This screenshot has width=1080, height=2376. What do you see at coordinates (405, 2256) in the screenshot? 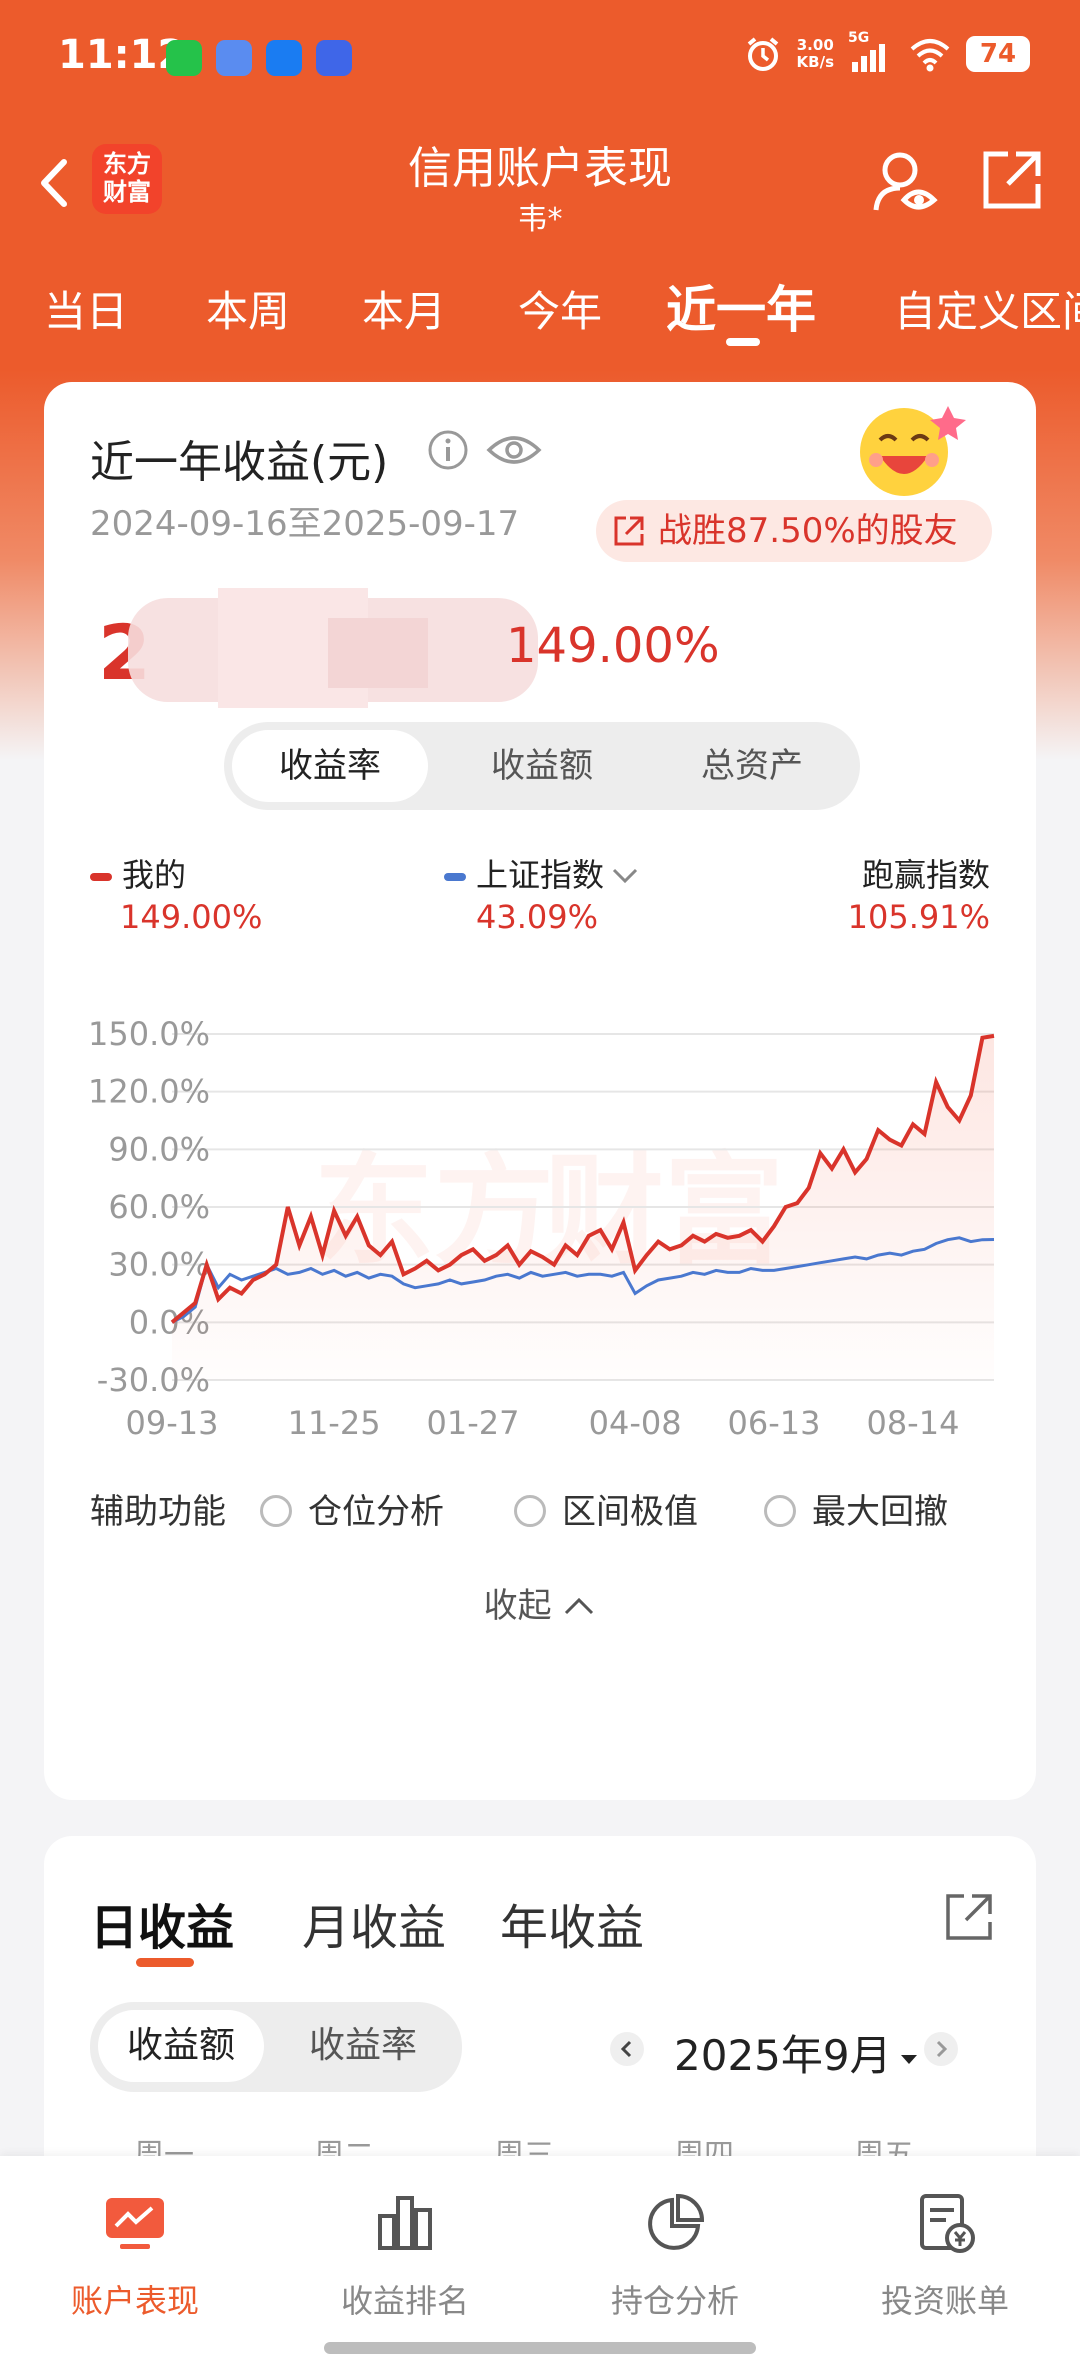
I see `nav-revenue-ranking: 收益排名` at bounding box center [405, 2256].